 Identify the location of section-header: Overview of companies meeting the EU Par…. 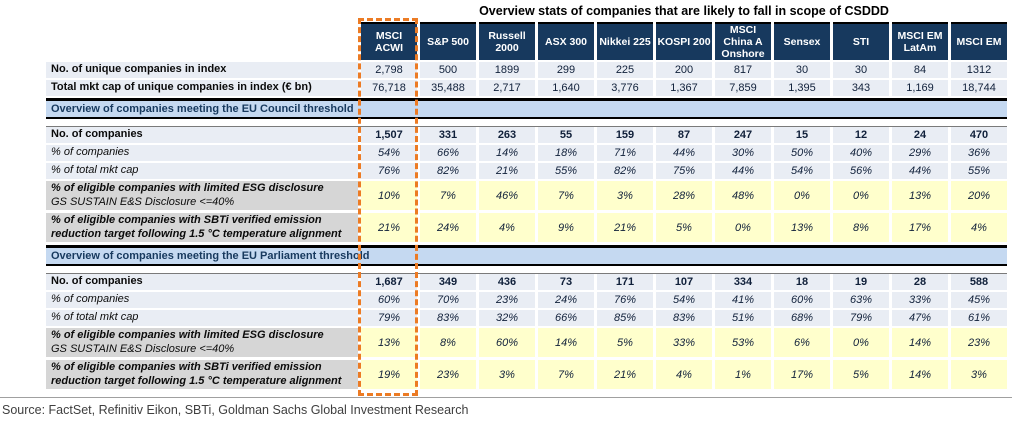
(526, 255).